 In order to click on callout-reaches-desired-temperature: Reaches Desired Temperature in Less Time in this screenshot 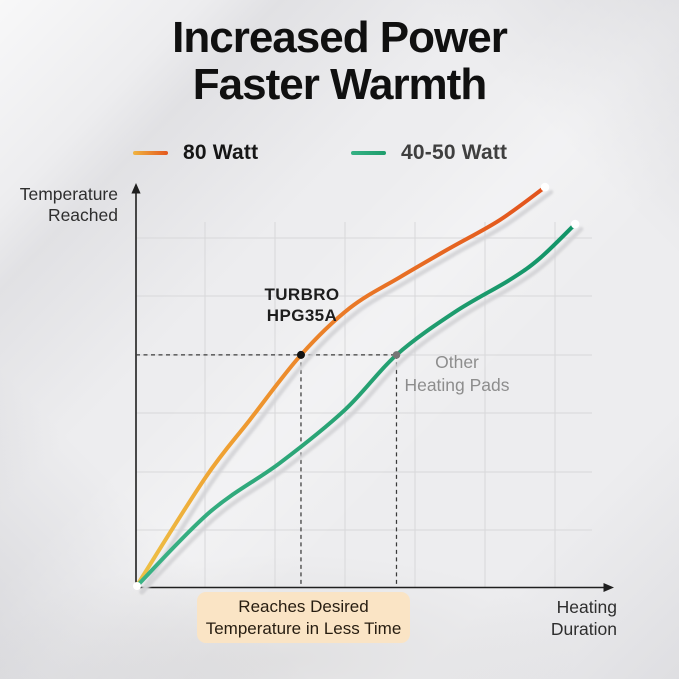, I will do `click(303, 617)`.